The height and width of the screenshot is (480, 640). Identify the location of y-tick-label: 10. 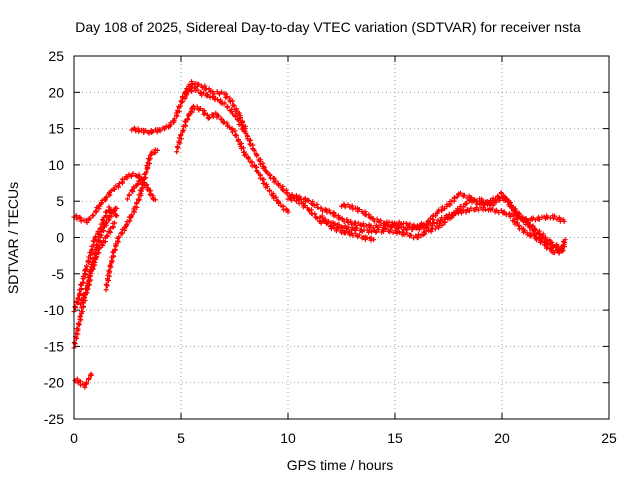
(56, 165).